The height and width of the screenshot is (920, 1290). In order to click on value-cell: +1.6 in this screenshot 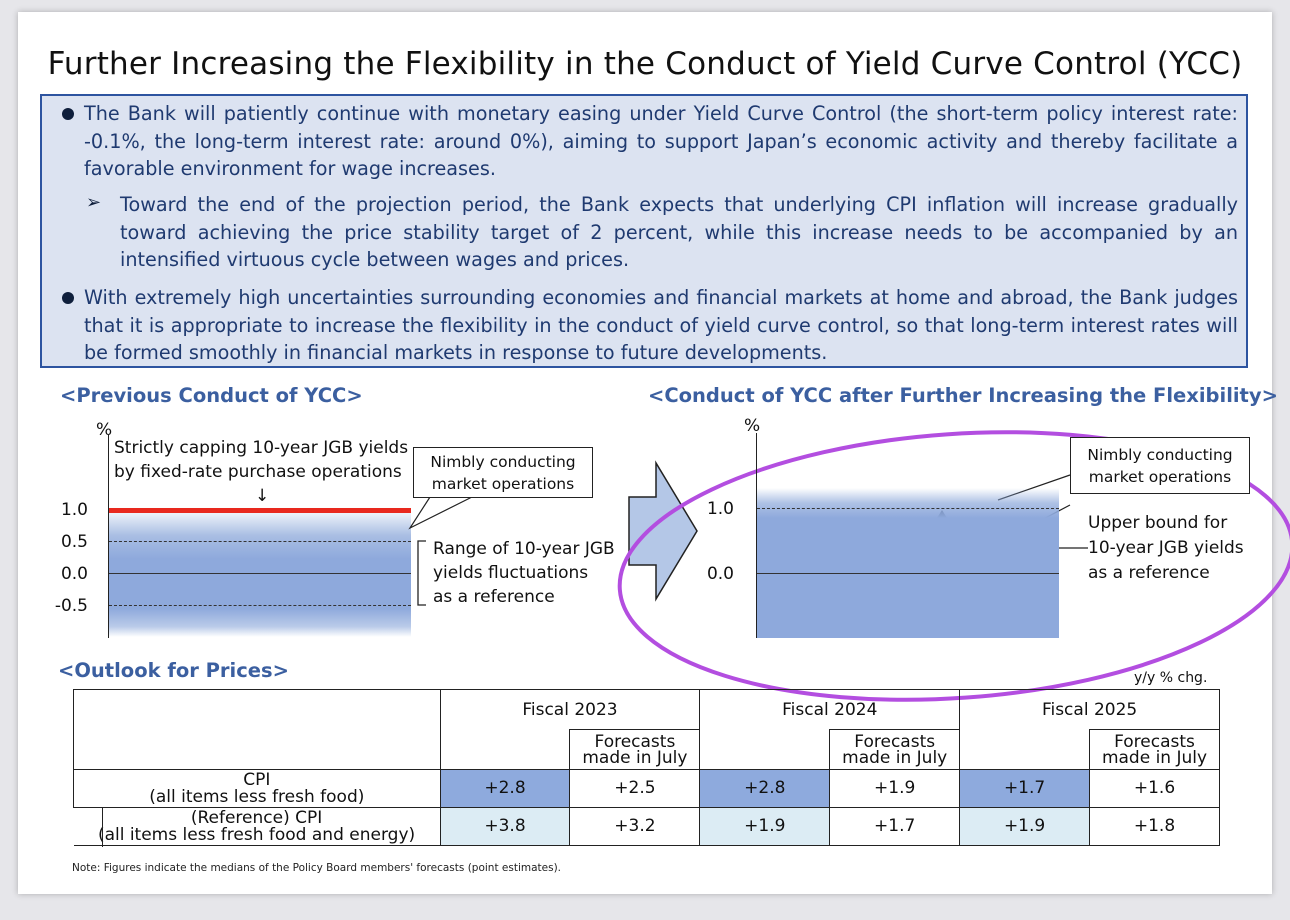, I will do `click(1154, 788)`.